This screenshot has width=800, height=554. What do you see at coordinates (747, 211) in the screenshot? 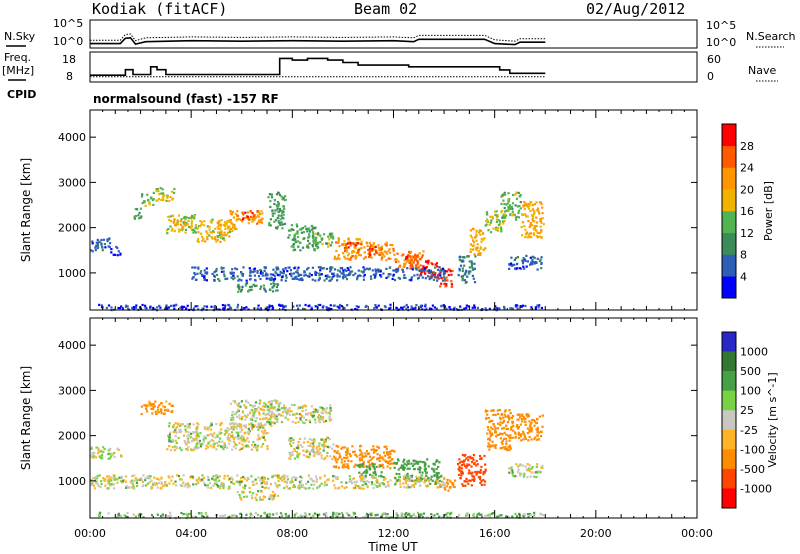
I see `power-colorbar-tick: 16` at bounding box center [747, 211].